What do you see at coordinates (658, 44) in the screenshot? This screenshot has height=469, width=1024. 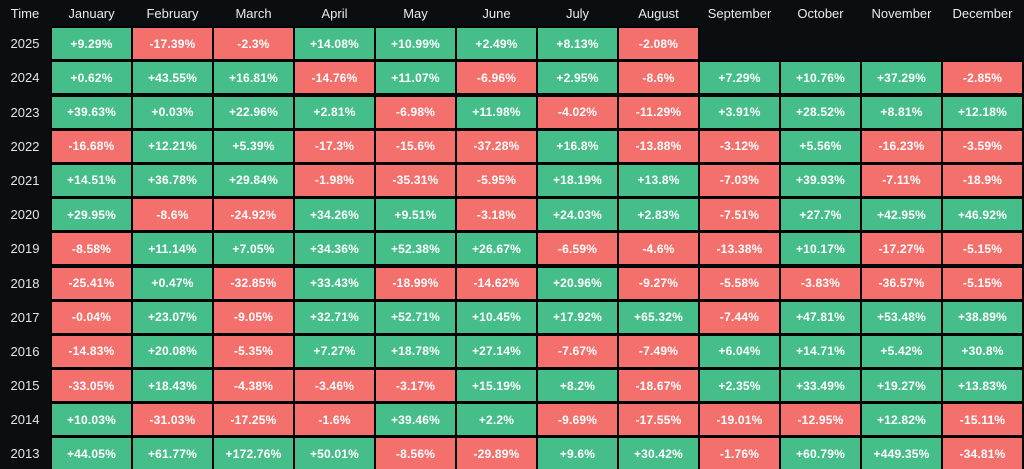 I see `return-cell: -2.08%` at bounding box center [658, 44].